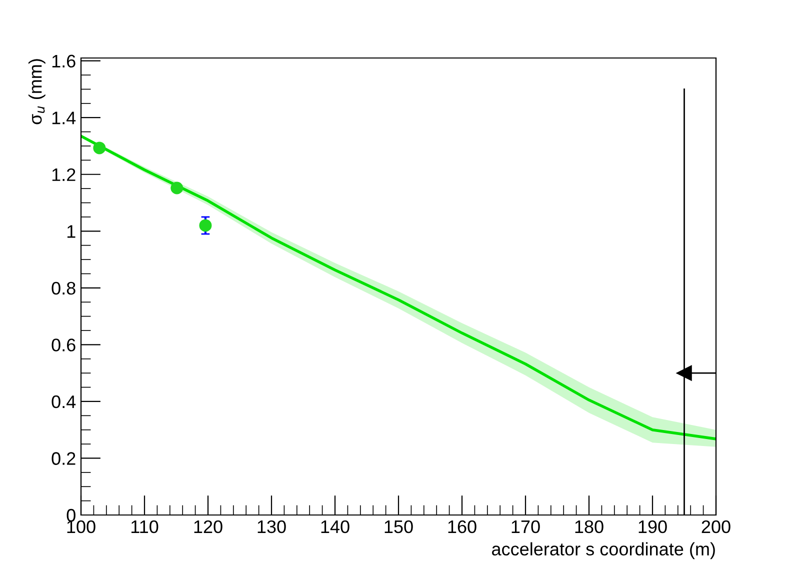  Describe the element at coordinates (37, 91) in the screenshot. I see `y-axis-title: σ$_{u}$ (mm)` at that location.